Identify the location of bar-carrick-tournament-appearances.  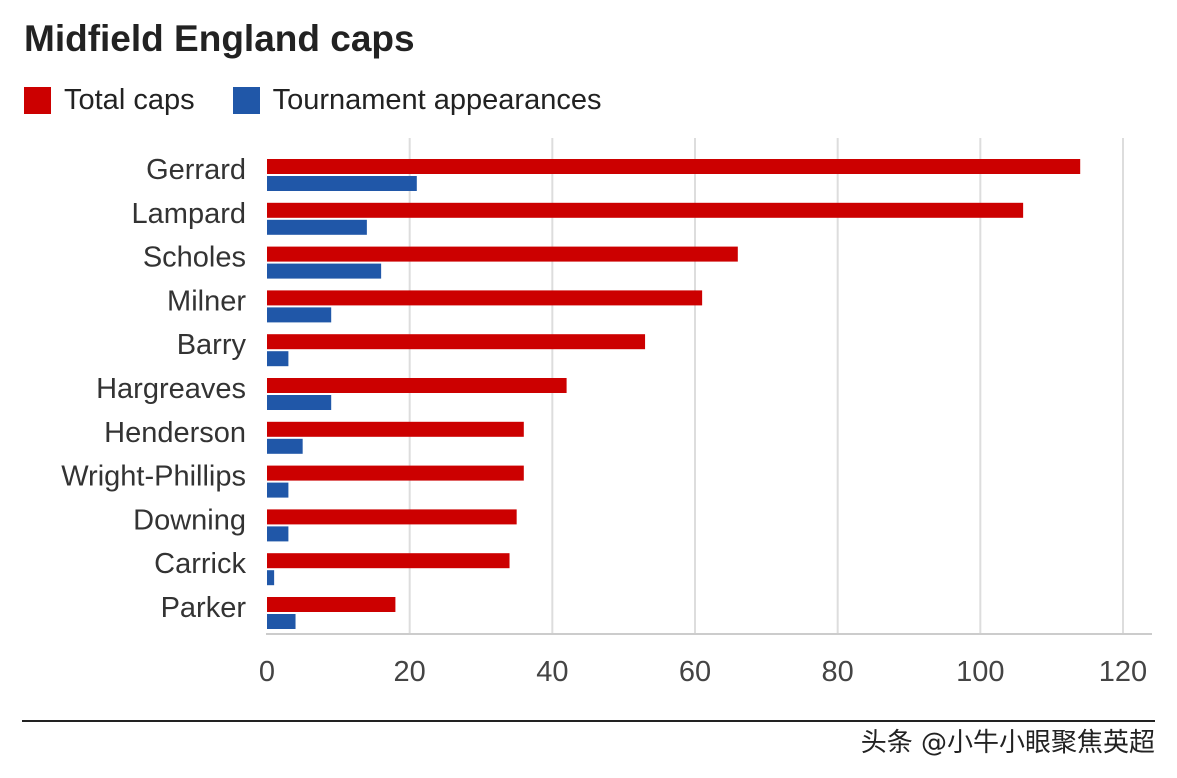
(271, 578).